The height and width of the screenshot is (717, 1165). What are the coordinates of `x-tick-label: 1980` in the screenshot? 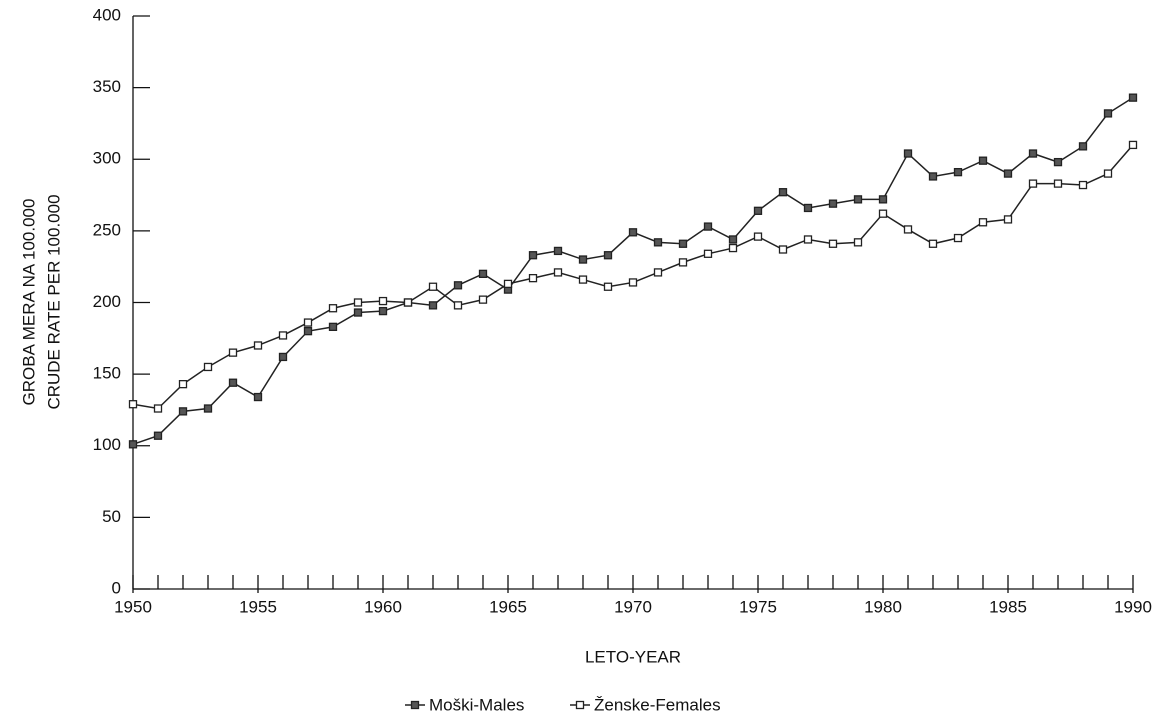 It's located at (883, 606).